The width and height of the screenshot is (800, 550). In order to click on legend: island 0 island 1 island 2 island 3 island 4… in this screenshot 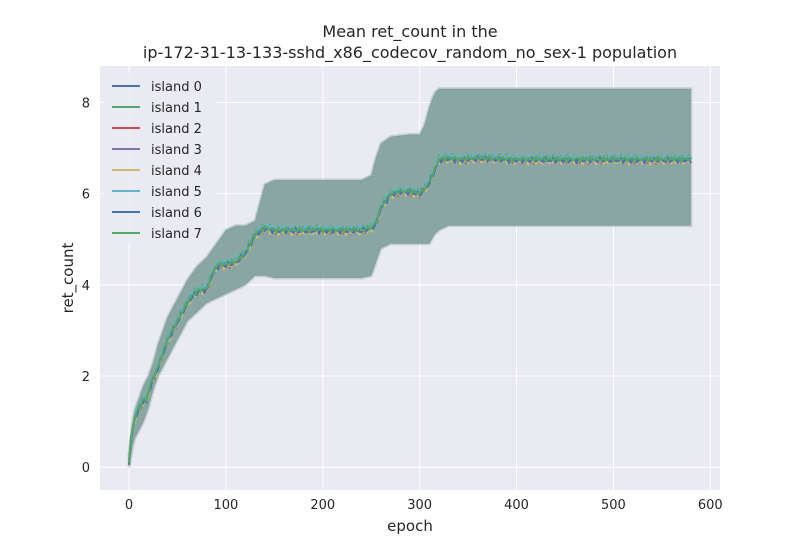, I will do `click(160, 158)`.